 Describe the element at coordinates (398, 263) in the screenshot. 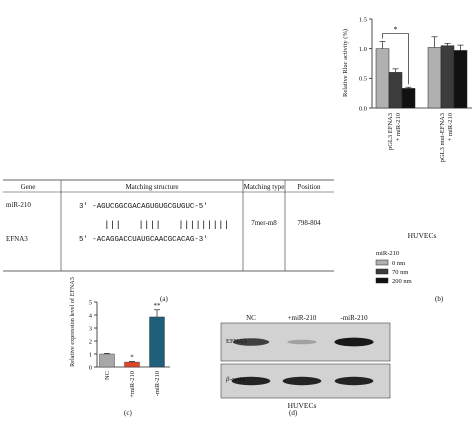

I see `b-legend-label: 0 nm` at that location.